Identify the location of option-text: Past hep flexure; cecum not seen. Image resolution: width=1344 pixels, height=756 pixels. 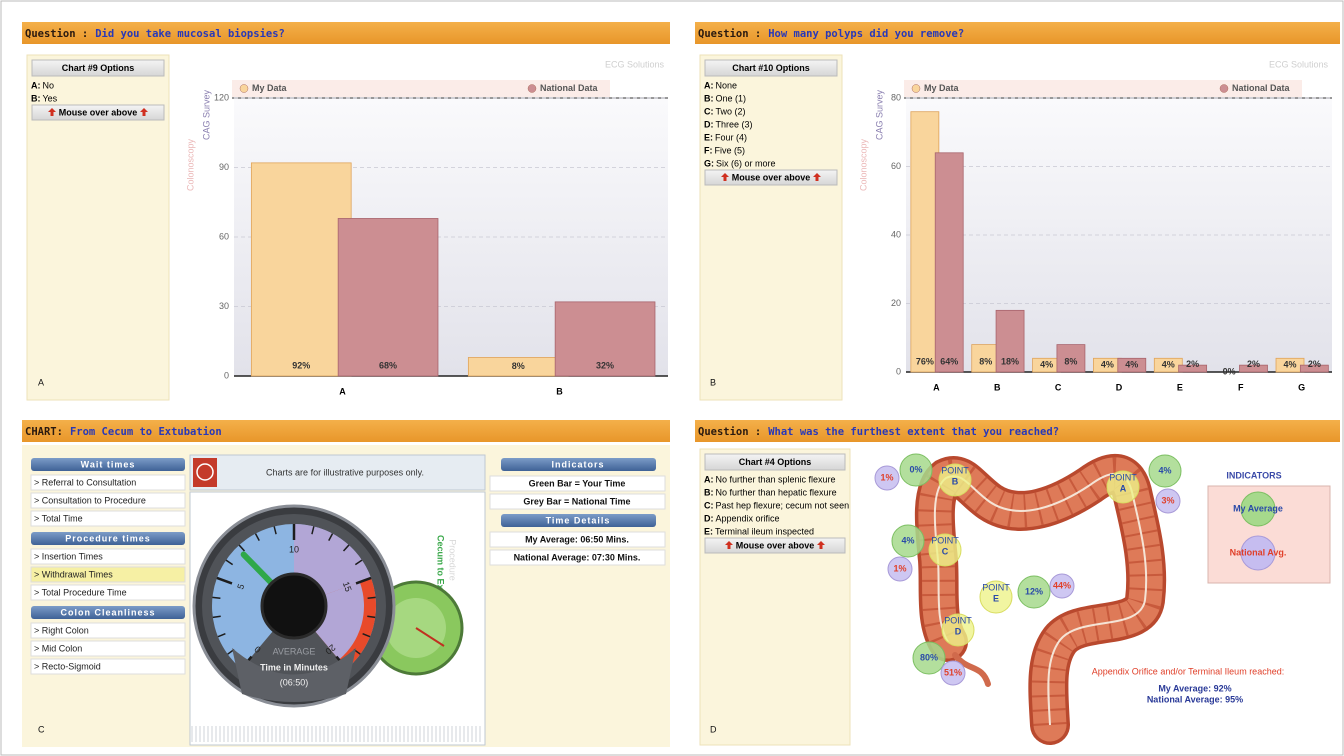
(783, 505).